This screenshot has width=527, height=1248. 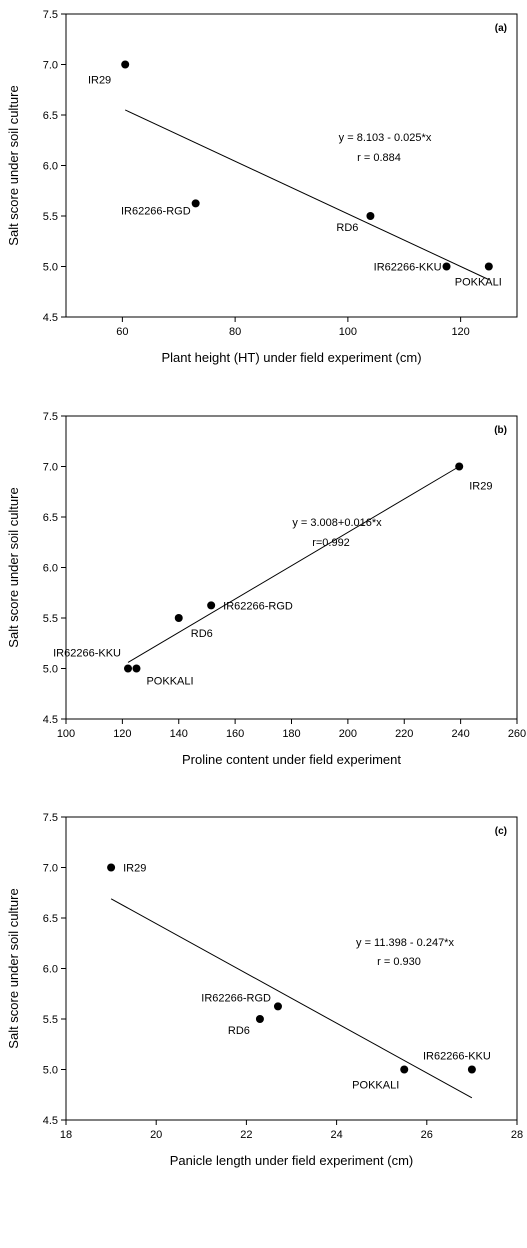 I want to click on panel-c-x-tick-label: 28, so click(x=517, y=1135).